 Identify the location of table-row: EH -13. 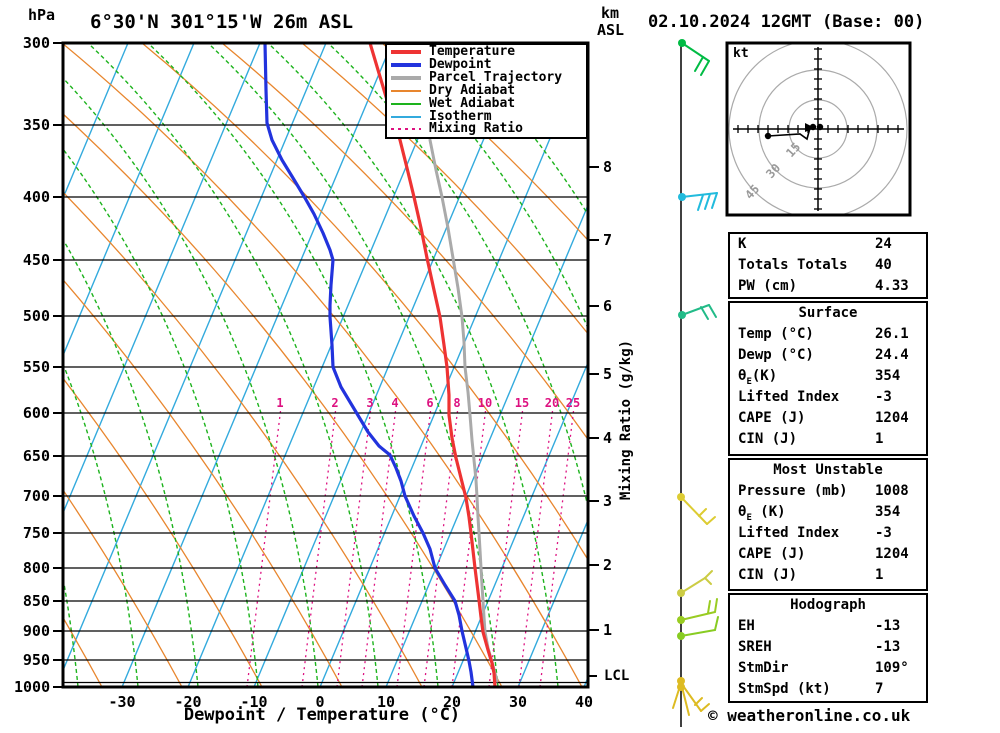
(828, 626).